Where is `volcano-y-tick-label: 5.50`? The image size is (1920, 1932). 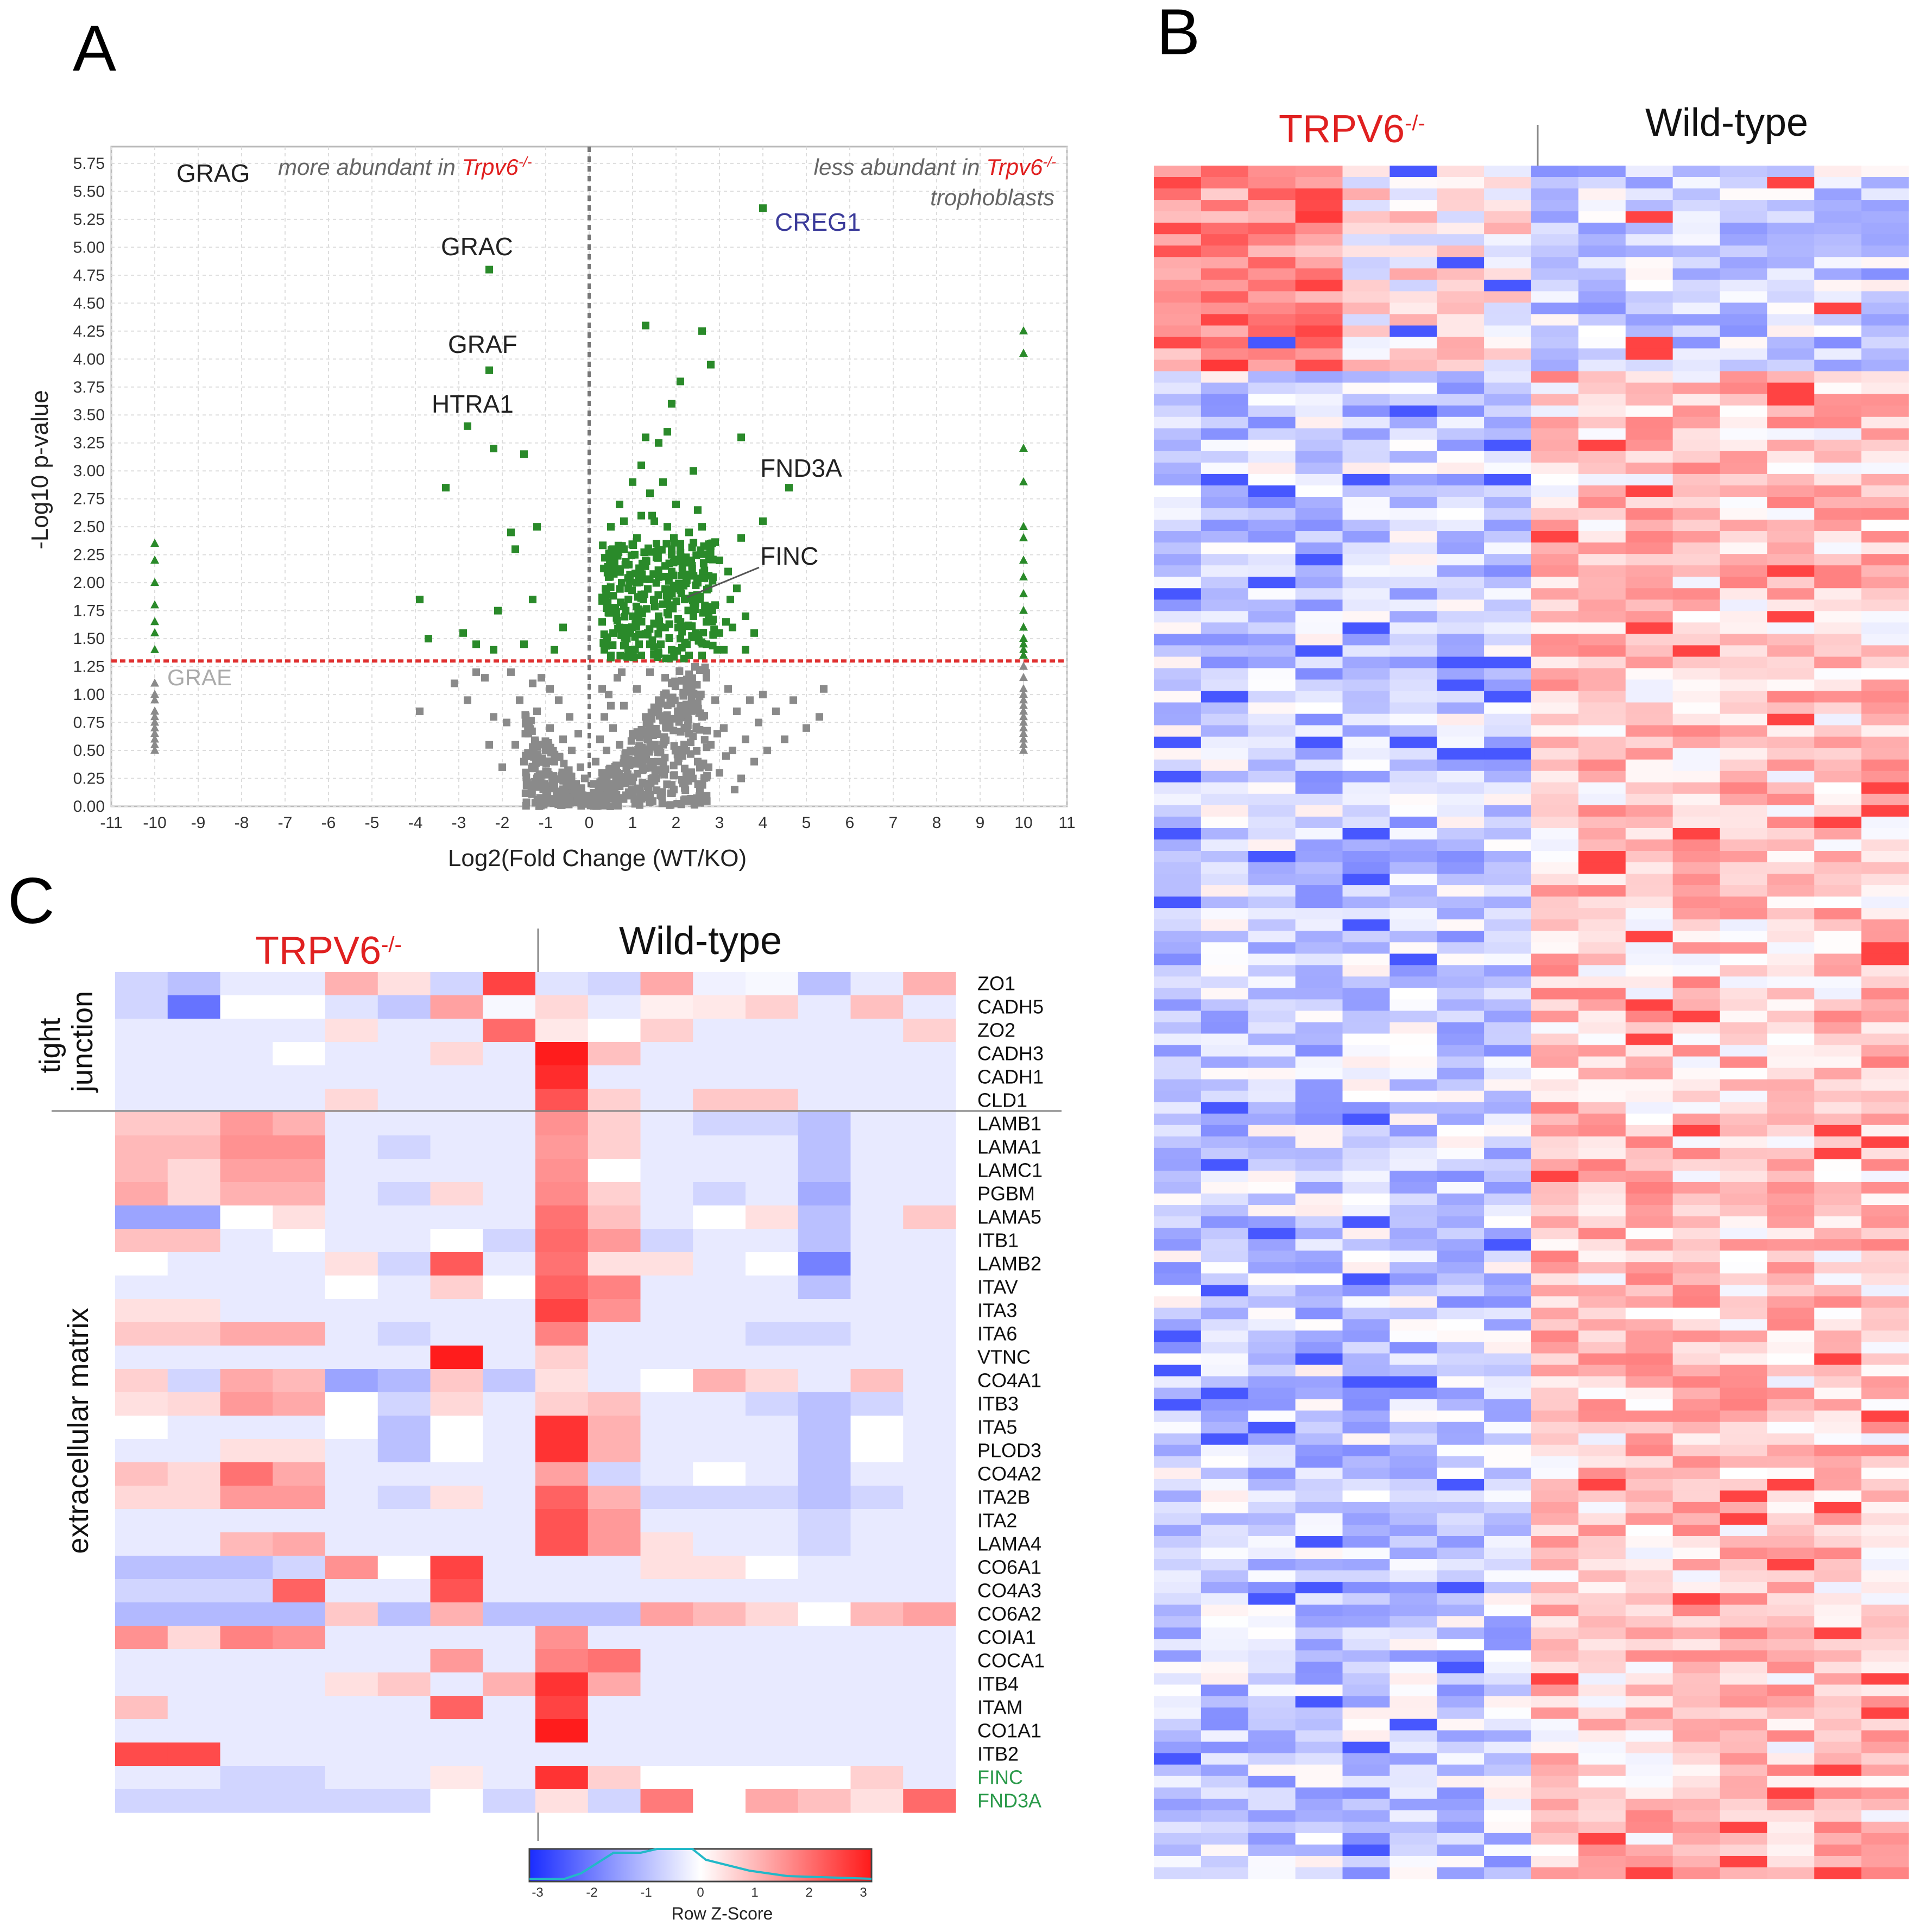 volcano-y-tick-label: 5.50 is located at coordinates (89, 191).